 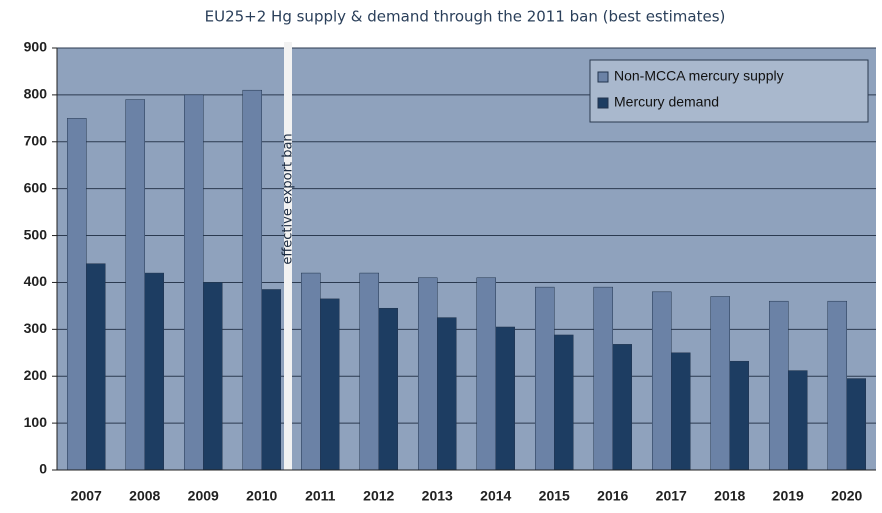 What do you see at coordinates (699, 76) in the screenshot?
I see `legend-label: Non-MCCA mercury supply` at bounding box center [699, 76].